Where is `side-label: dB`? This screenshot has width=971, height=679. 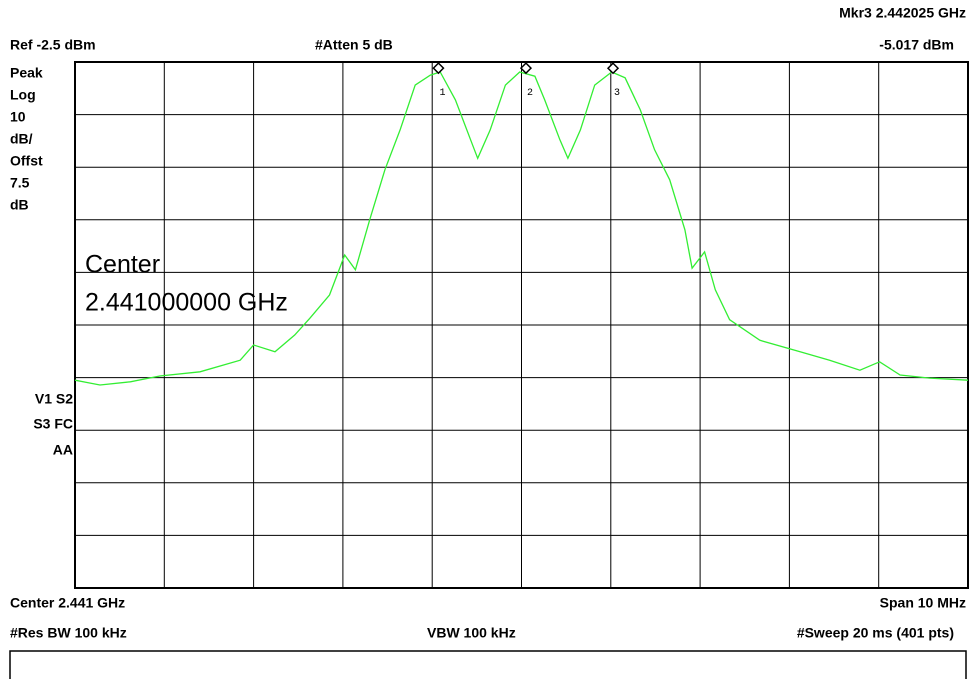
side-label: dB is located at coordinates (19, 205).